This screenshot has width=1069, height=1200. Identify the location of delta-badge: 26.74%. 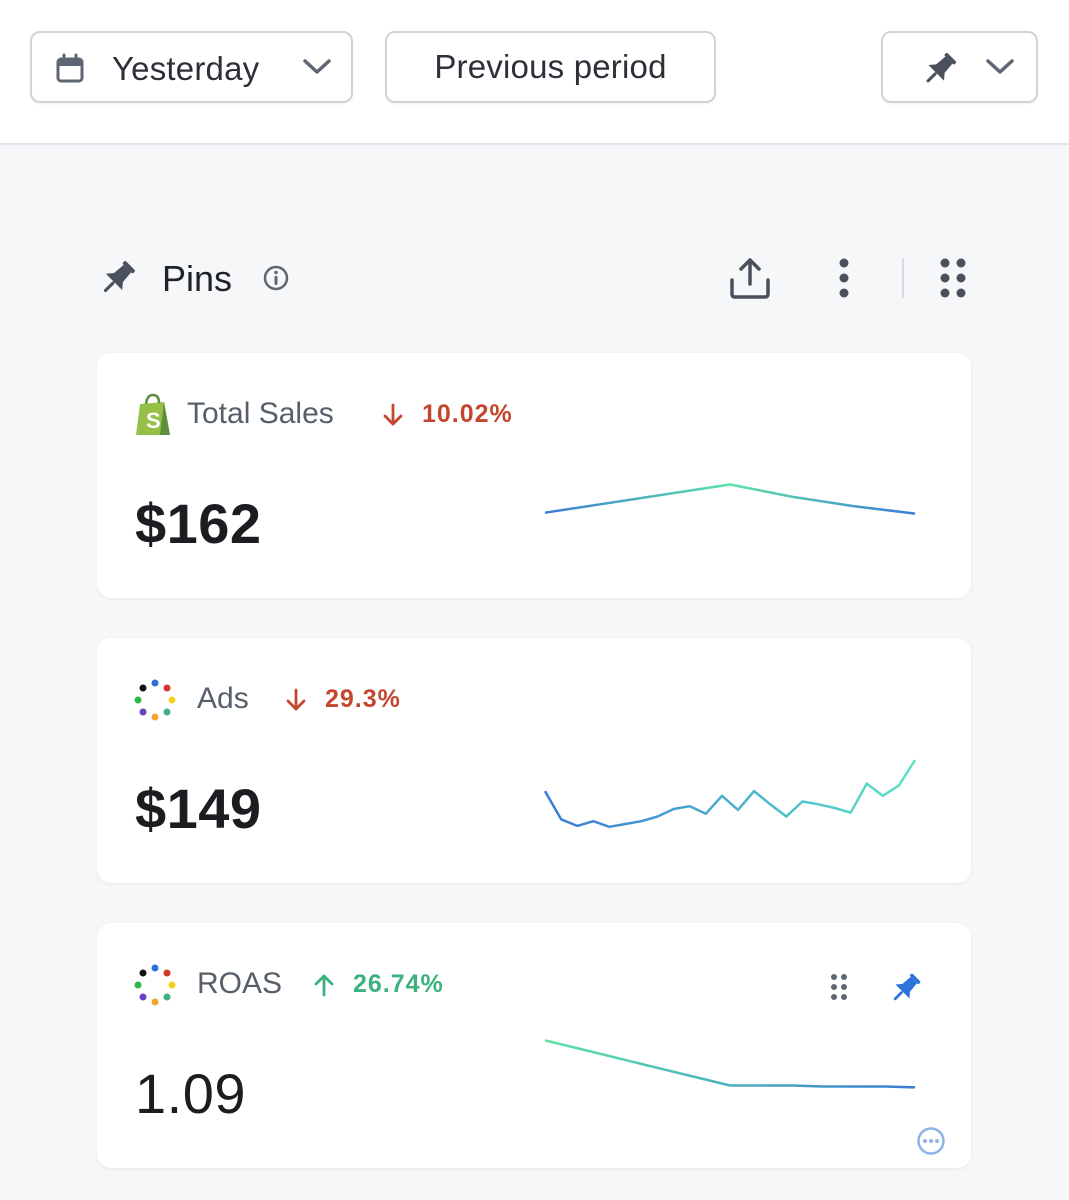
(378, 984).